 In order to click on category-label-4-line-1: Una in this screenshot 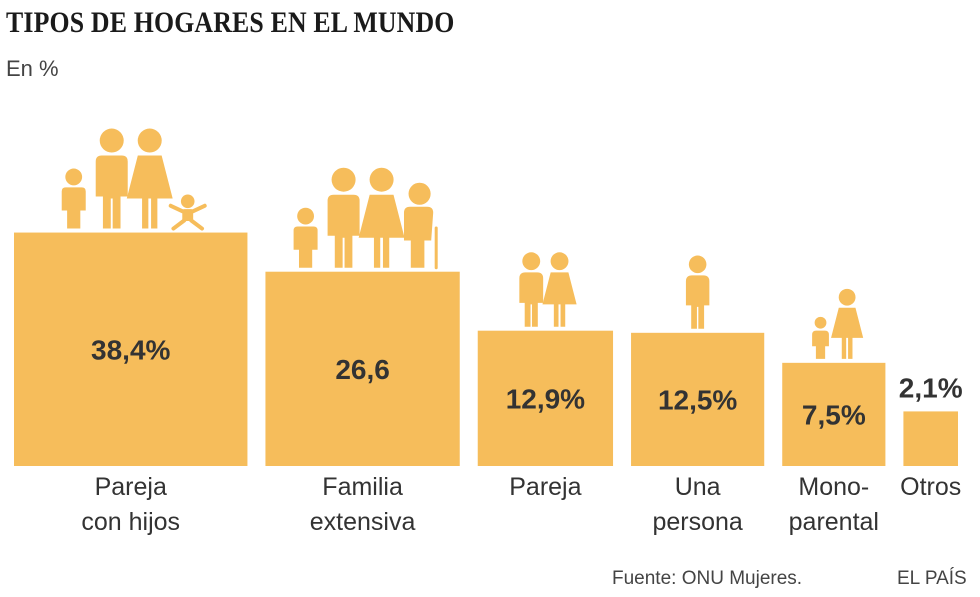, I will do `click(698, 487)`.